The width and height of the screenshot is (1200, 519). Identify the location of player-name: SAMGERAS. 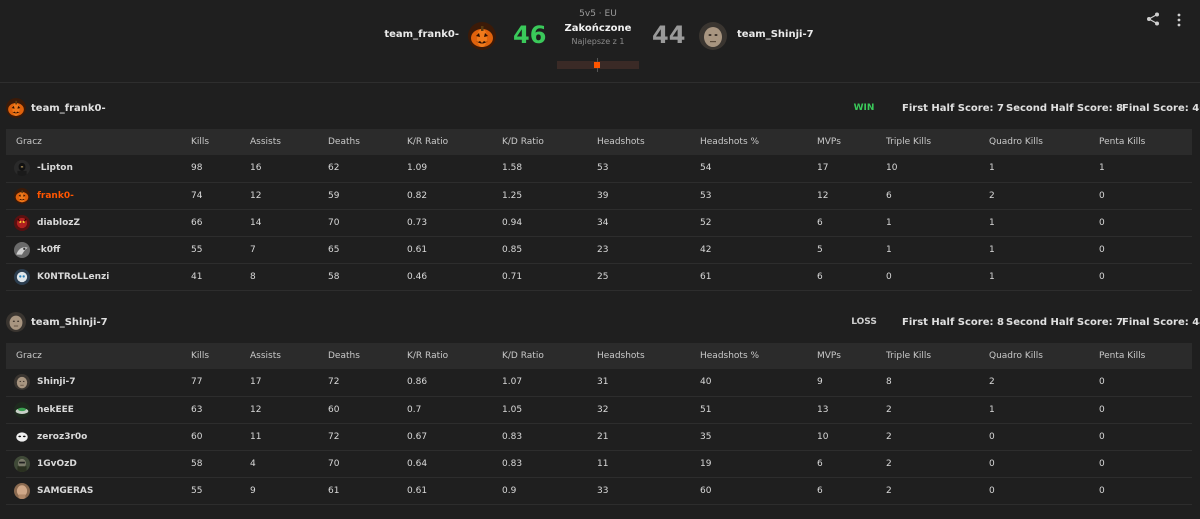
(65, 490).